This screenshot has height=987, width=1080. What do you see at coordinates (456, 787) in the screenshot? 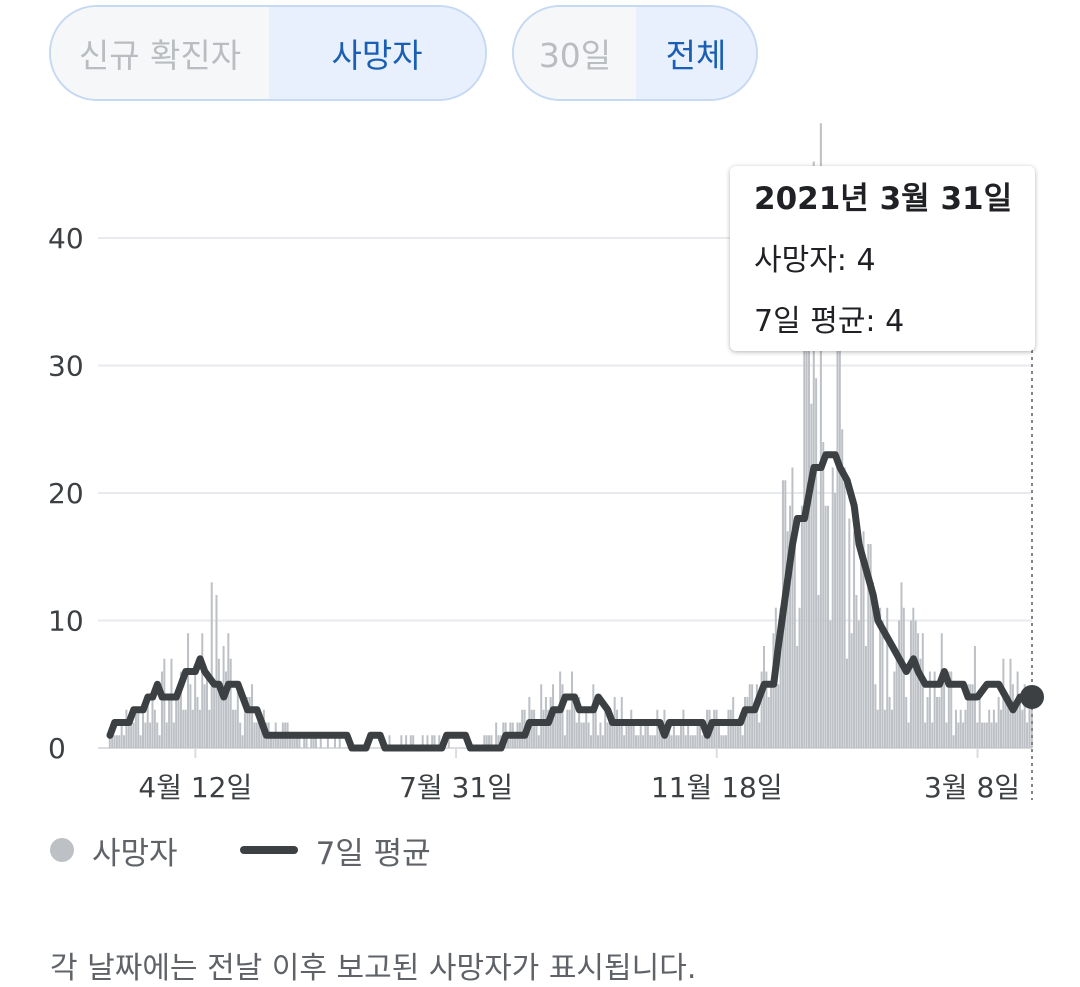
I see `x-tick-label: 7월 31일` at bounding box center [456, 787].